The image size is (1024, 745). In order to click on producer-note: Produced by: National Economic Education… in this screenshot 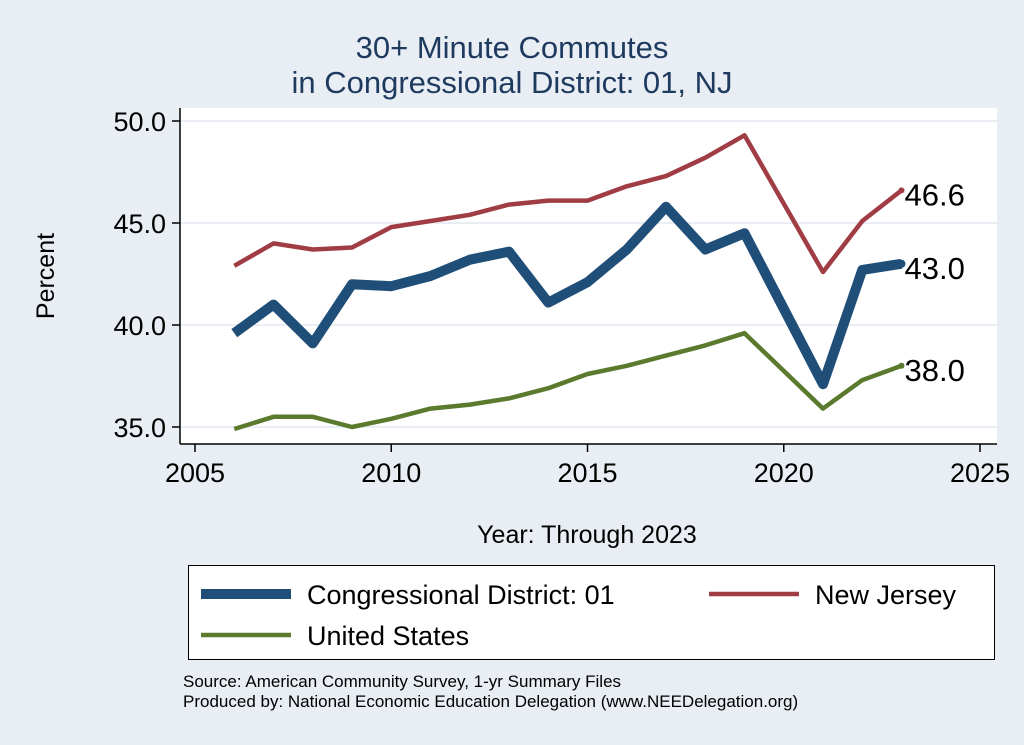, I will do `click(491, 701)`.